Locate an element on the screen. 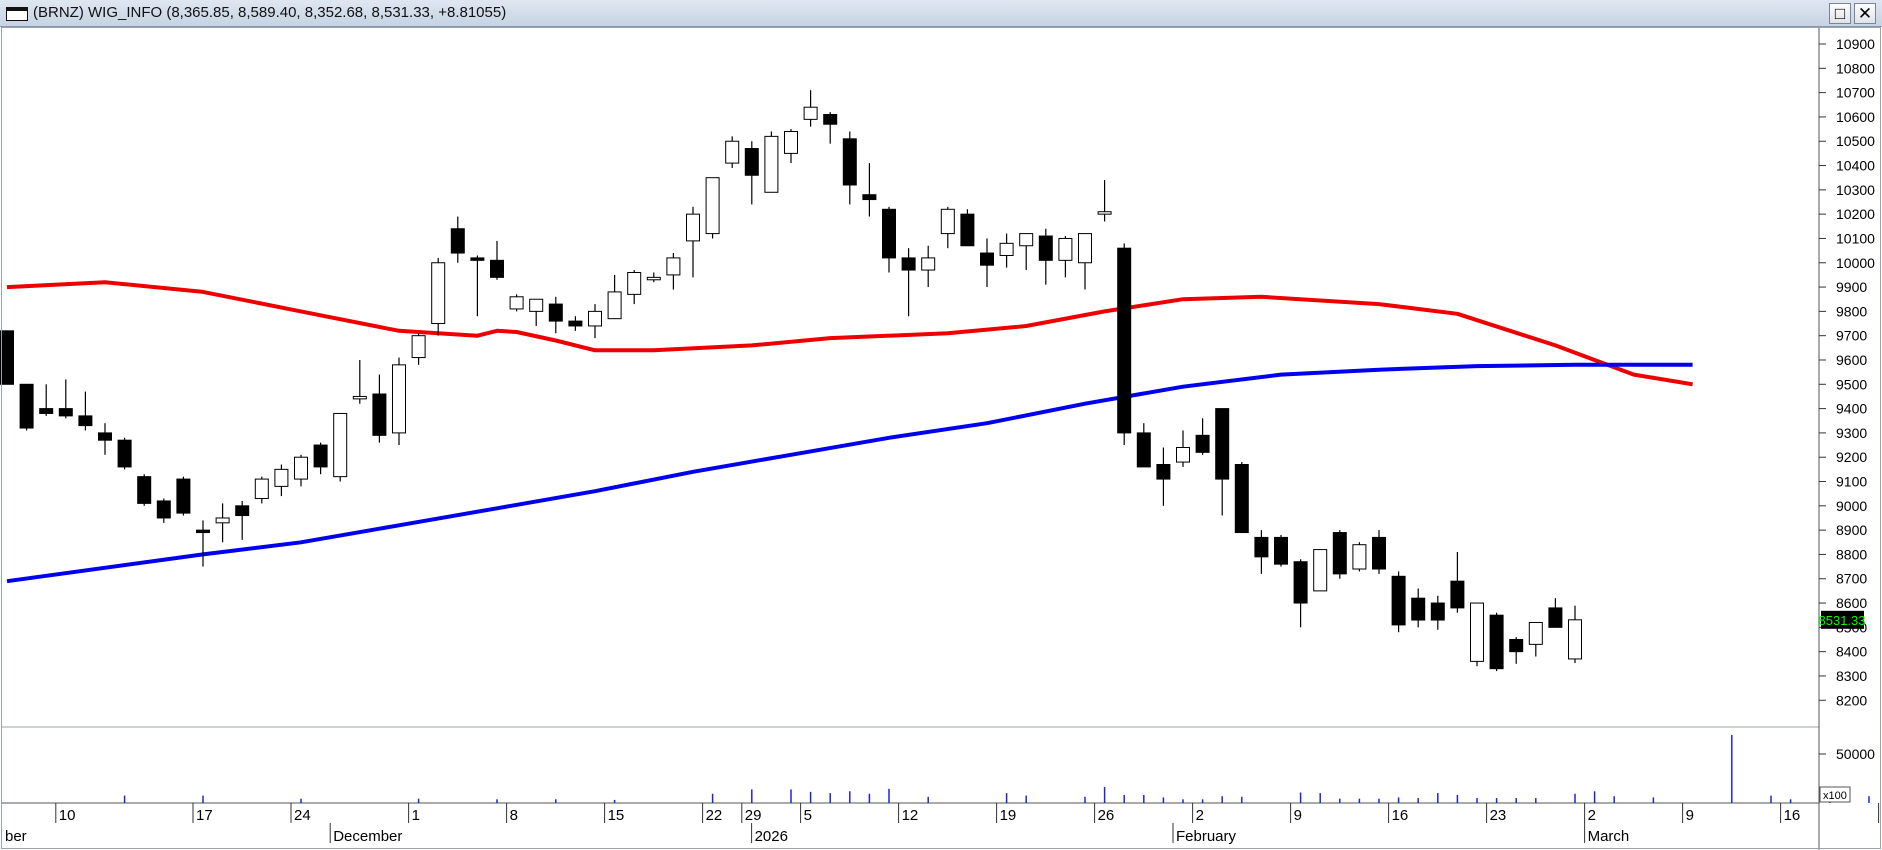 Image resolution: width=1882 pixels, height=850 pixels. price-tick-label: 10800 is located at coordinates (1855, 68).